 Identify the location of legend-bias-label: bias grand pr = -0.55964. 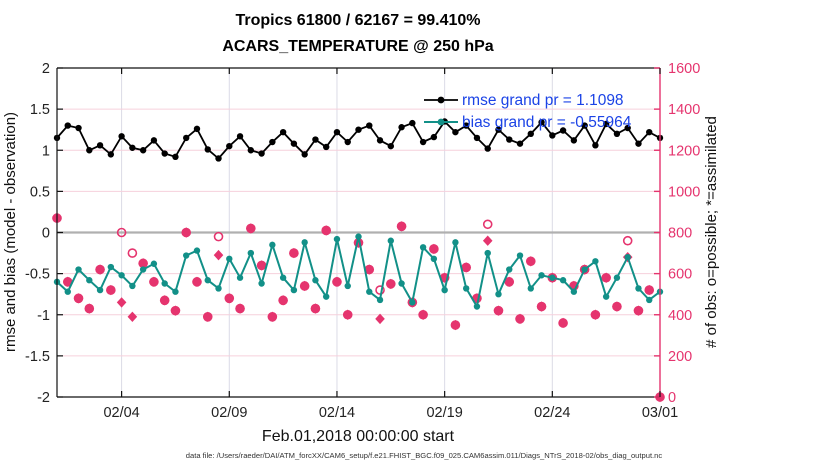
(547, 122).